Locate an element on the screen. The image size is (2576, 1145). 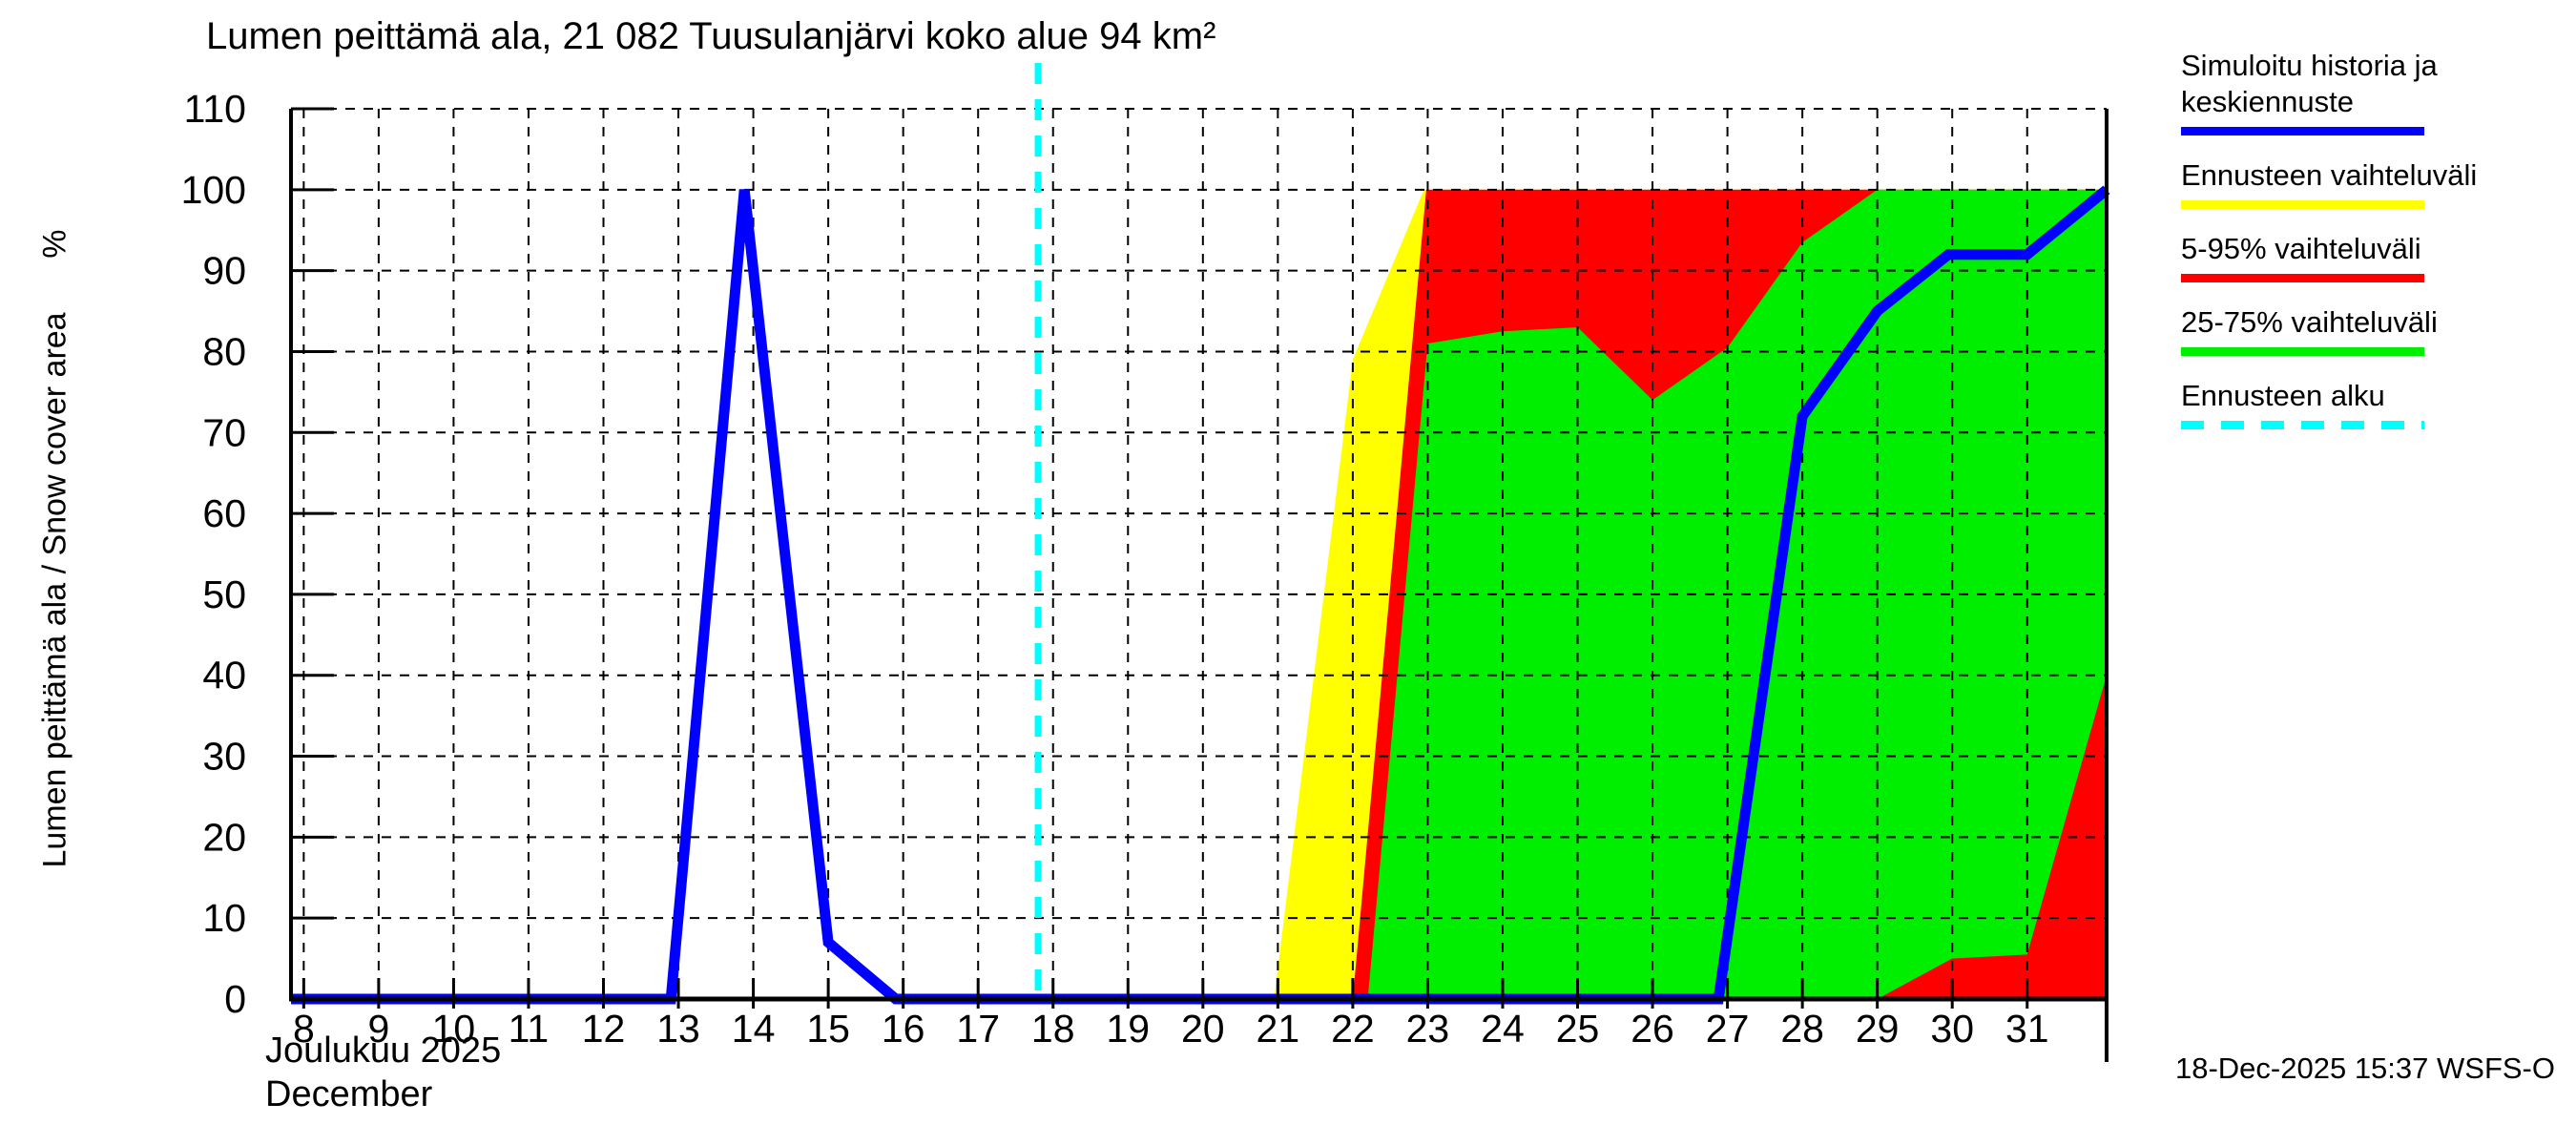
x-tick-label-23: 23 is located at coordinates (1428, 1029).